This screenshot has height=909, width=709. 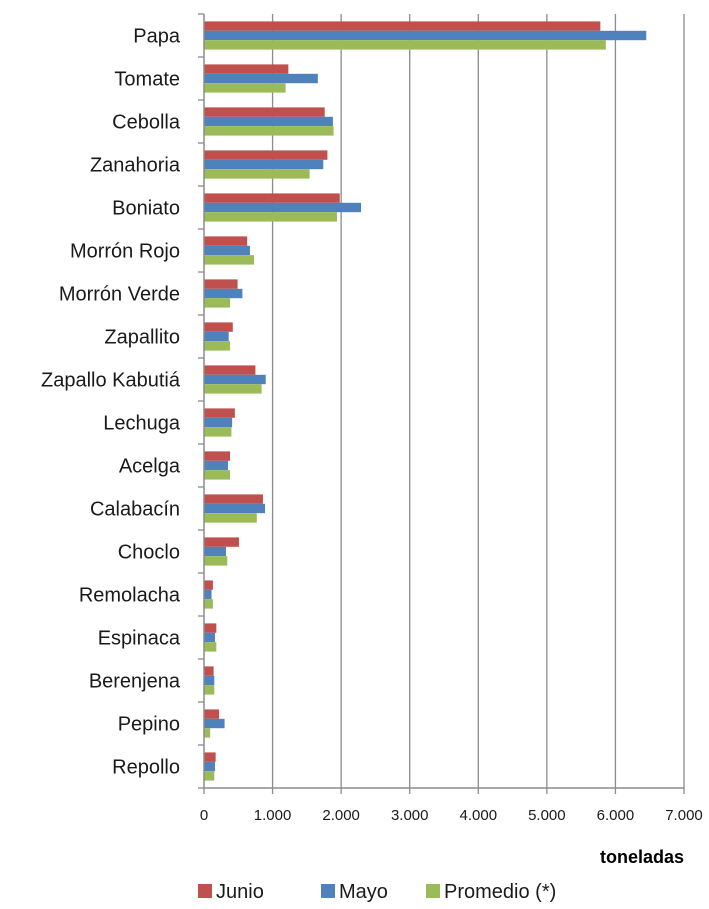 What do you see at coordinates (235, 508) in the screenshot?
I see `bar-mayo-calabacin` at bounding box center [235, 508].